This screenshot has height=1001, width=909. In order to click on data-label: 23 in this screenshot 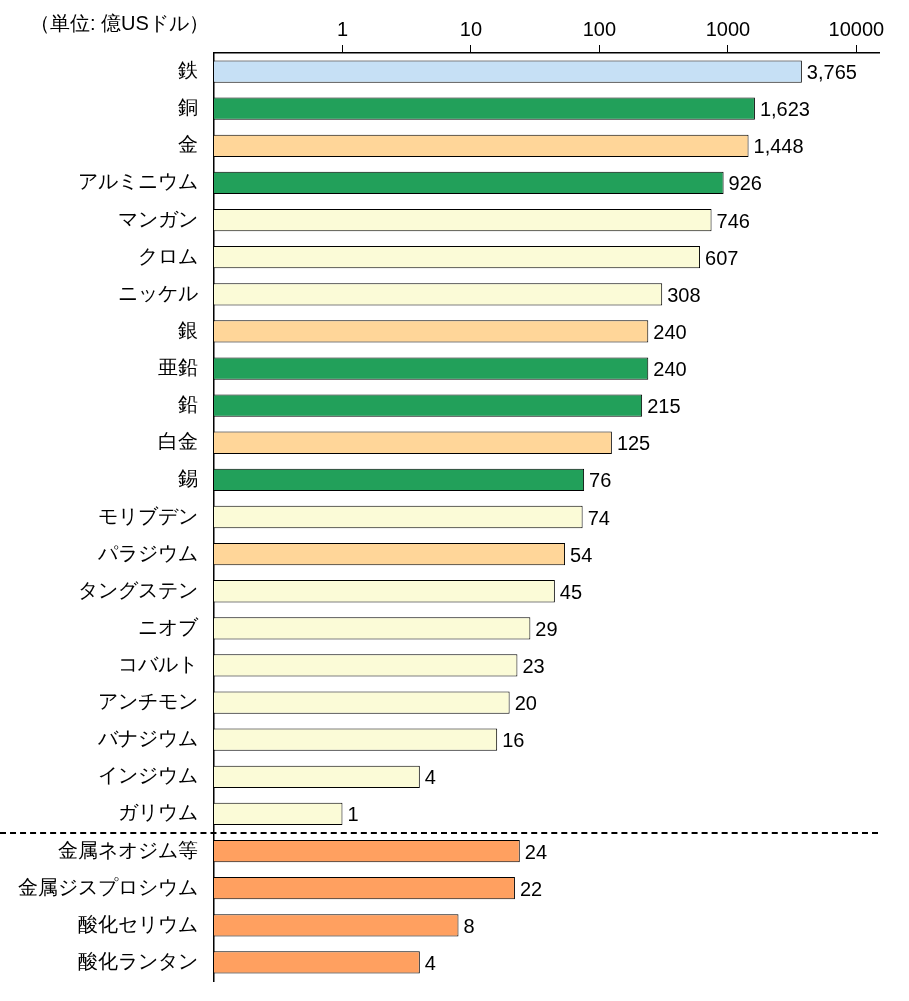, I will do `click(533, 666)`.